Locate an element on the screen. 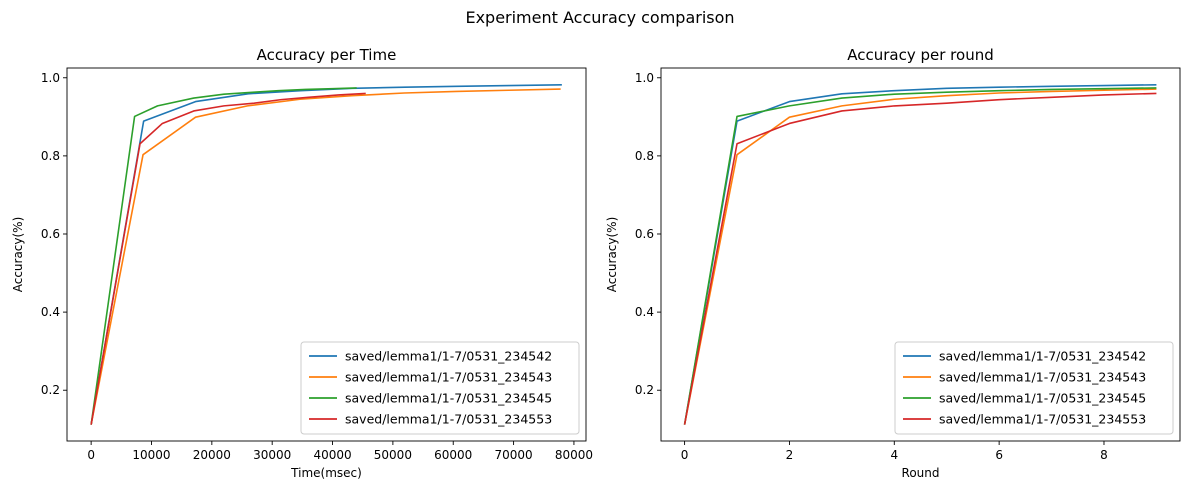  figure-suptitle: Experiment Accuracy comparison is located at coordinates (600, 17).